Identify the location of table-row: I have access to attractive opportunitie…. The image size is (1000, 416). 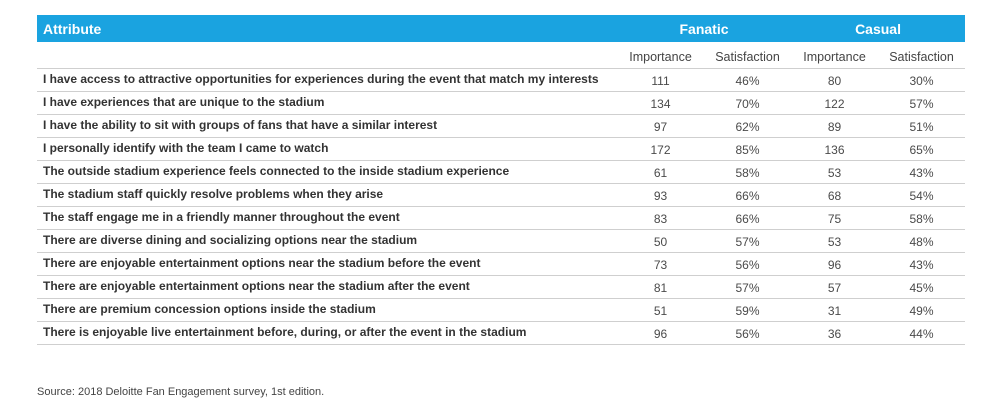
(501, 80).